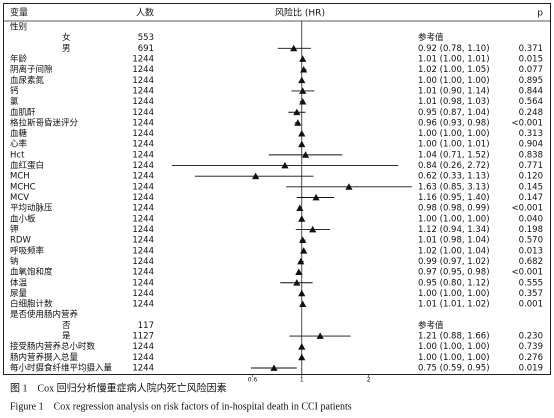 Image resolution: width=554 pixels, height=418 pixels. What do you see at coordinates (27, 165) in the screenshot?
I see `variable-label: 血红蛋白` at bounding box center [27, 165].